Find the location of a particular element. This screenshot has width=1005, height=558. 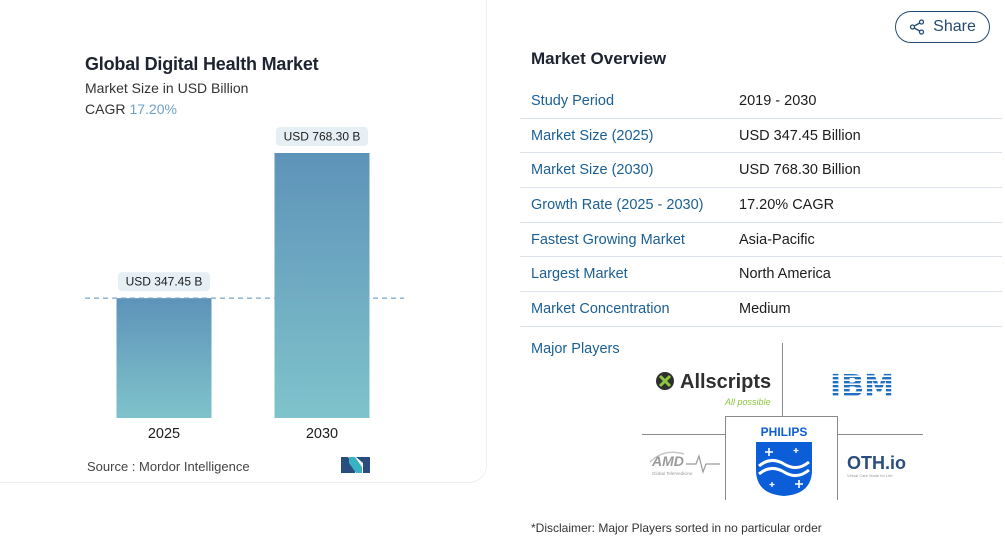

bar-2030 is located at coordinates (322, 285).